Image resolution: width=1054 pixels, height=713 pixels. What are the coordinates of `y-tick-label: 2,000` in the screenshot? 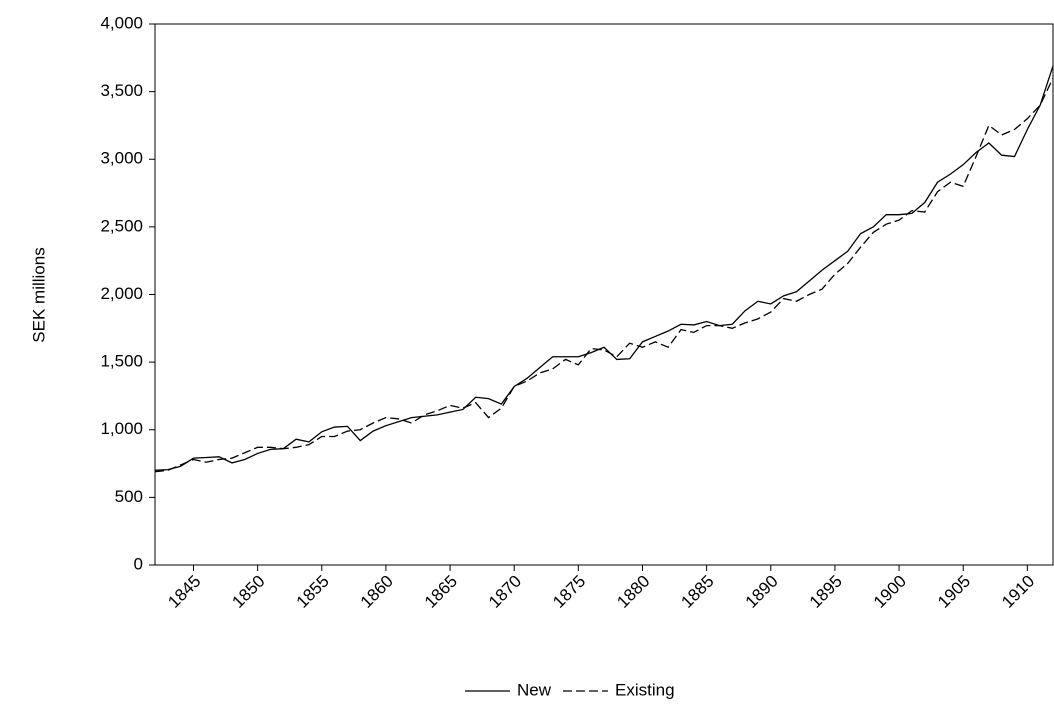 It's located at (121, 293).